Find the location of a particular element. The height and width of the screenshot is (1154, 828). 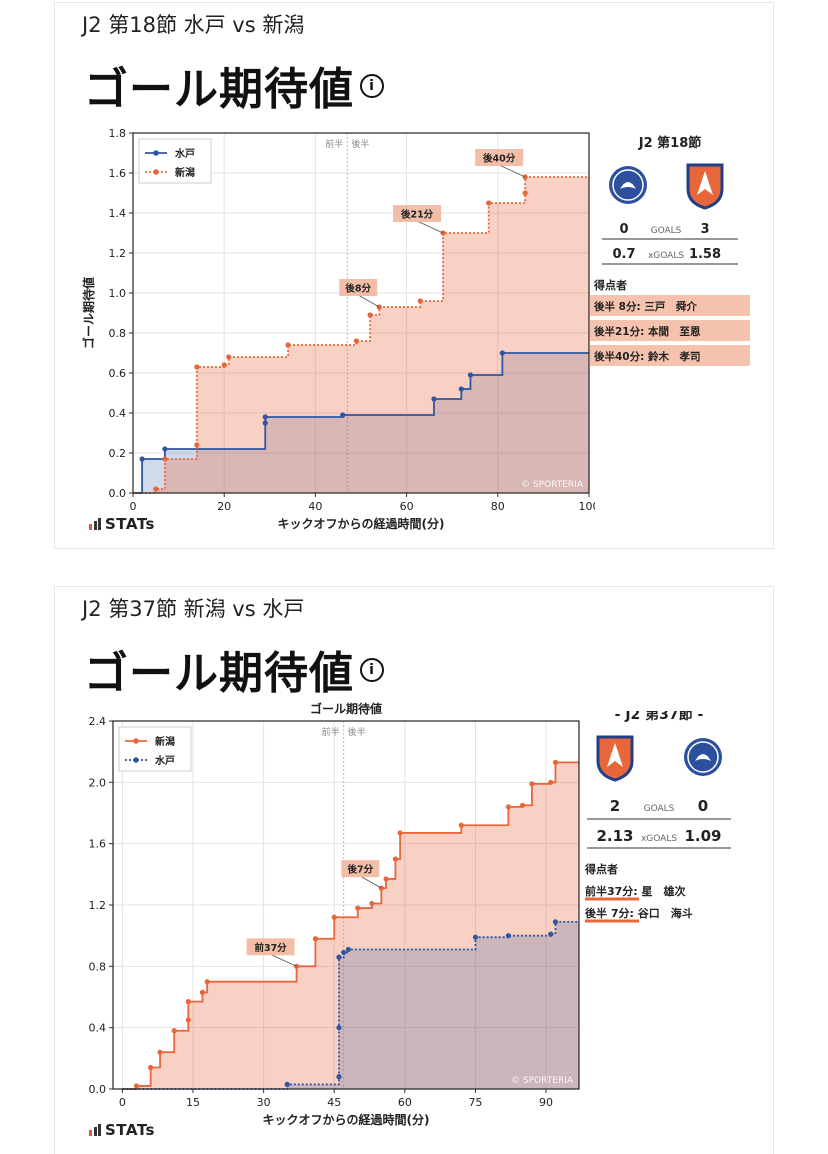

home-xg: 0.7 is located at coordinates (623, 254).